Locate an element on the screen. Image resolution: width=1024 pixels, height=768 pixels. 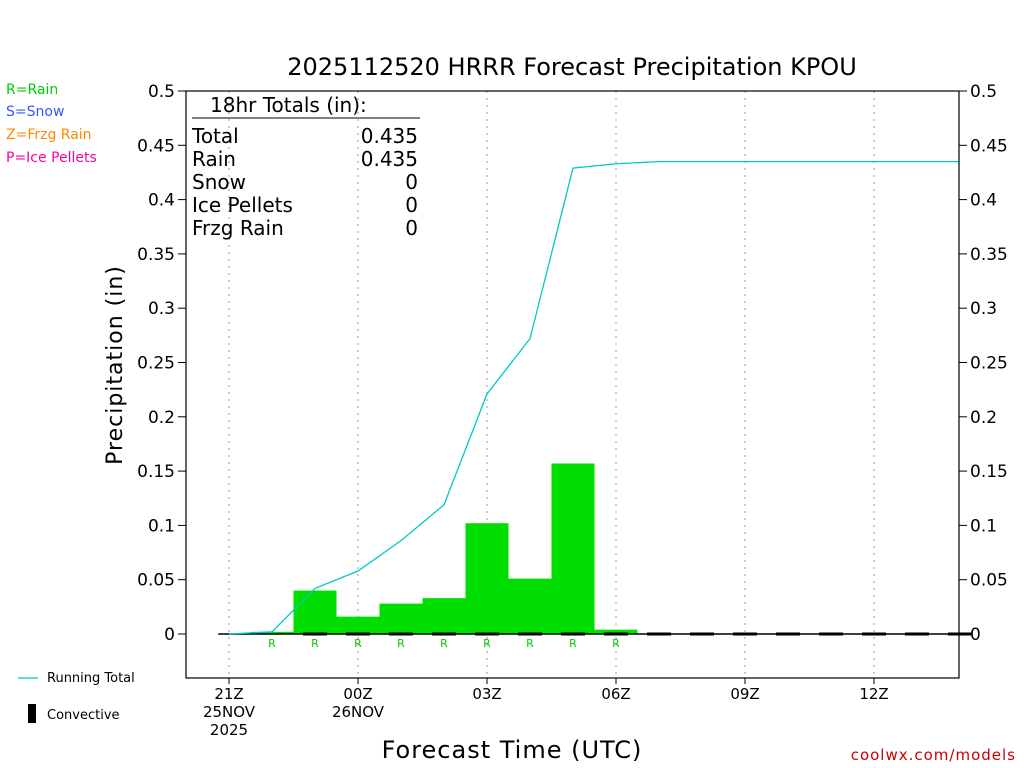
y-tick-label-right: 0.35 is located at coordinates (989, 255).